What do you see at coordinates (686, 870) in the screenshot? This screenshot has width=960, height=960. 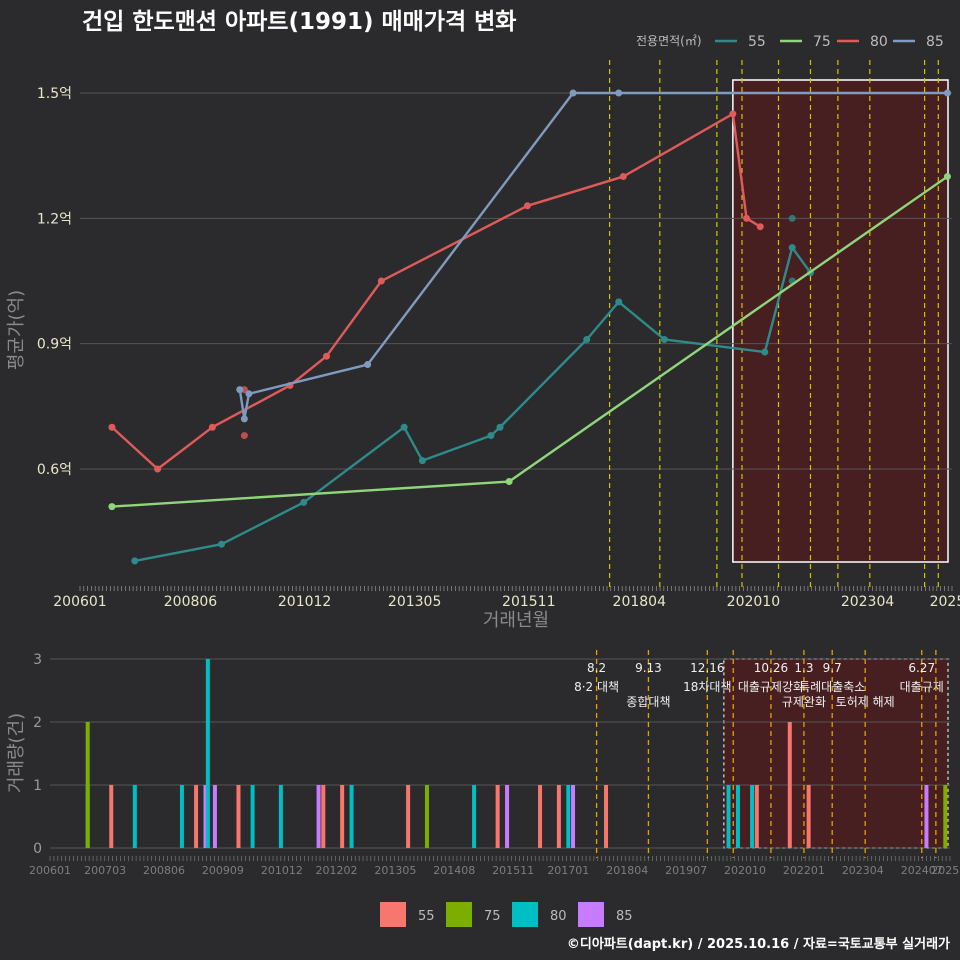 I see `x-tick-label-bottom: 201907` at bounding box center [686, 870].